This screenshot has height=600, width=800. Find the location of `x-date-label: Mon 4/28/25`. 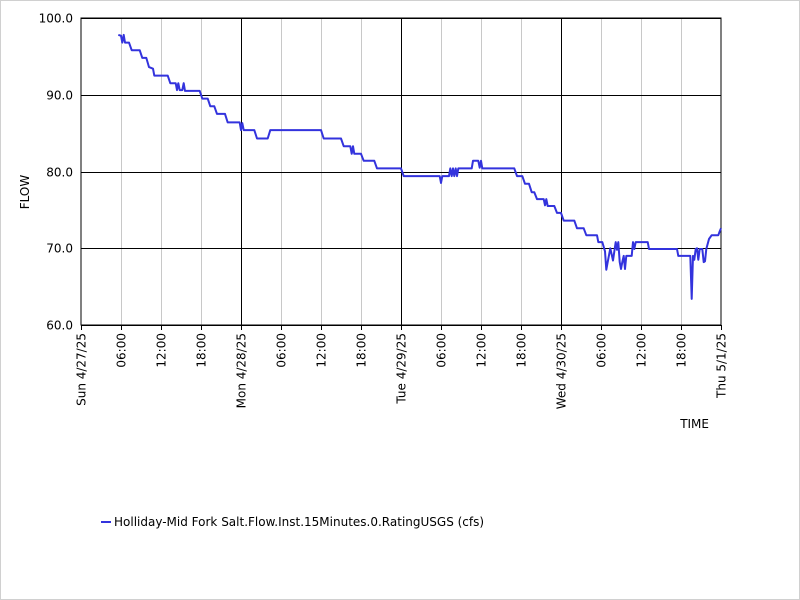

x-date-label: Mon 4/28/25 is located at coordinates (242, 370).